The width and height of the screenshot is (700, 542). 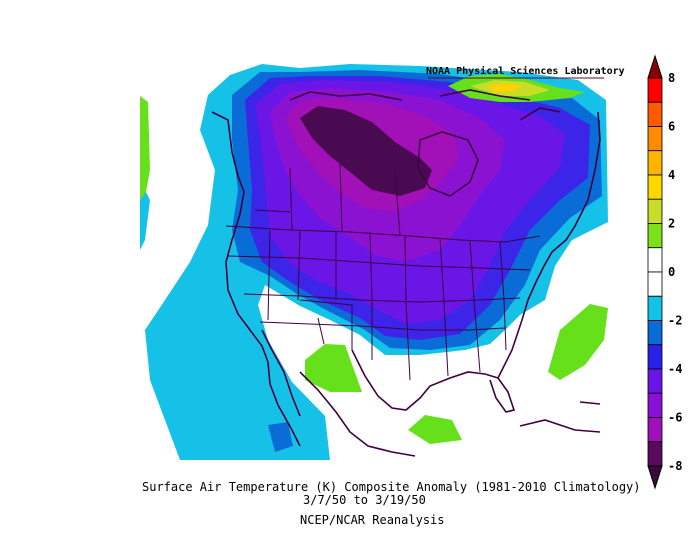 What do you see at coordinates (578, 342) in the screenshot?
I see `contour-pos-atlantic` at bounding box center [578, 342].